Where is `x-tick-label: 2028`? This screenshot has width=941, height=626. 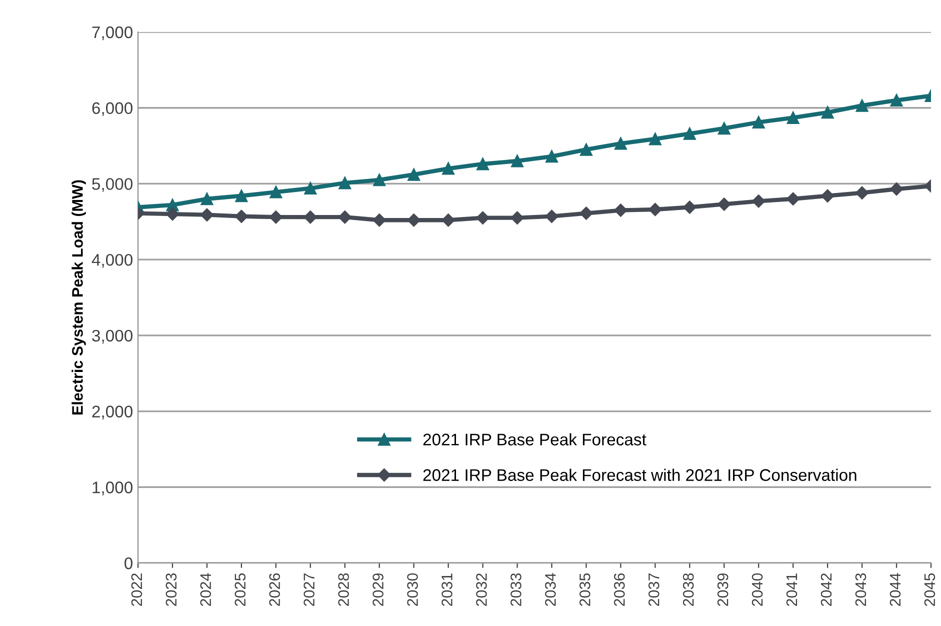
x-tick-label: 2028 is located at coordinates (343, 589).